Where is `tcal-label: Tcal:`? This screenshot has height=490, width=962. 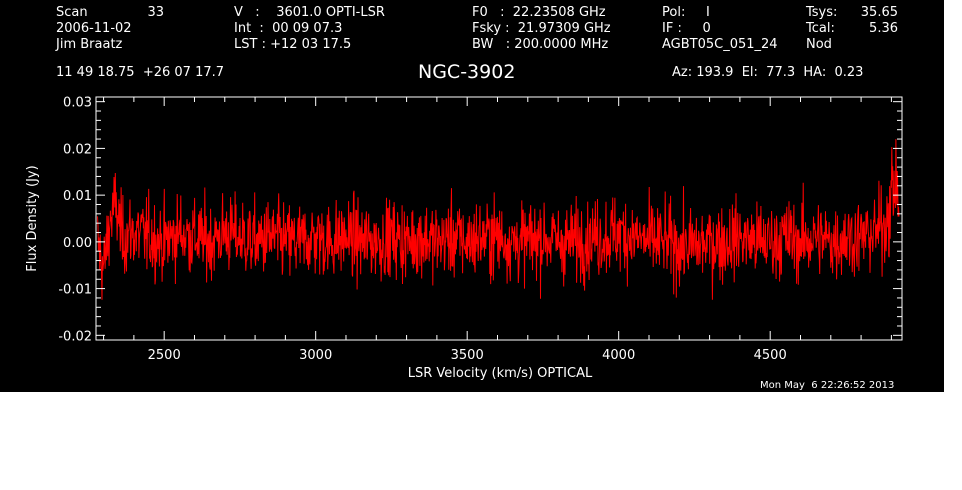
tcal-label: Tcal: is located at coordinates (820, 28).